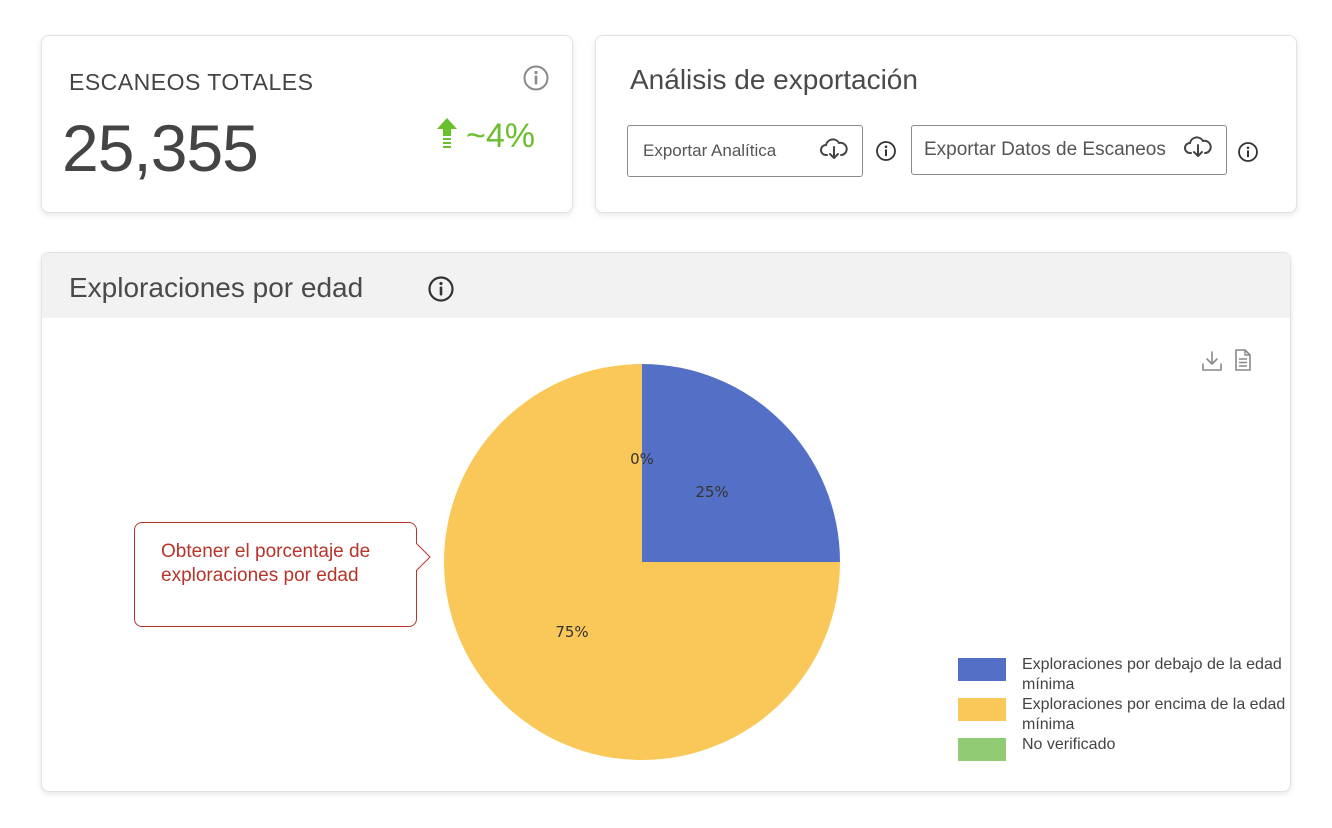 The width and height of the screenshot is (1332, 828). I want to click on arrow-up-icon, so click(447, 136).